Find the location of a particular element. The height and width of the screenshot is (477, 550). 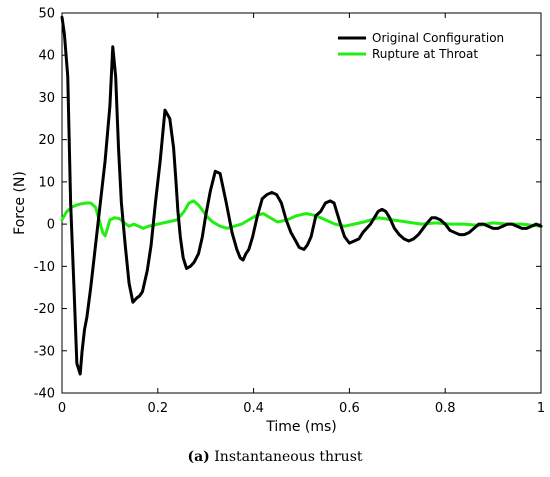

y-tick-label: 0 is located at coordinates (51, 225).